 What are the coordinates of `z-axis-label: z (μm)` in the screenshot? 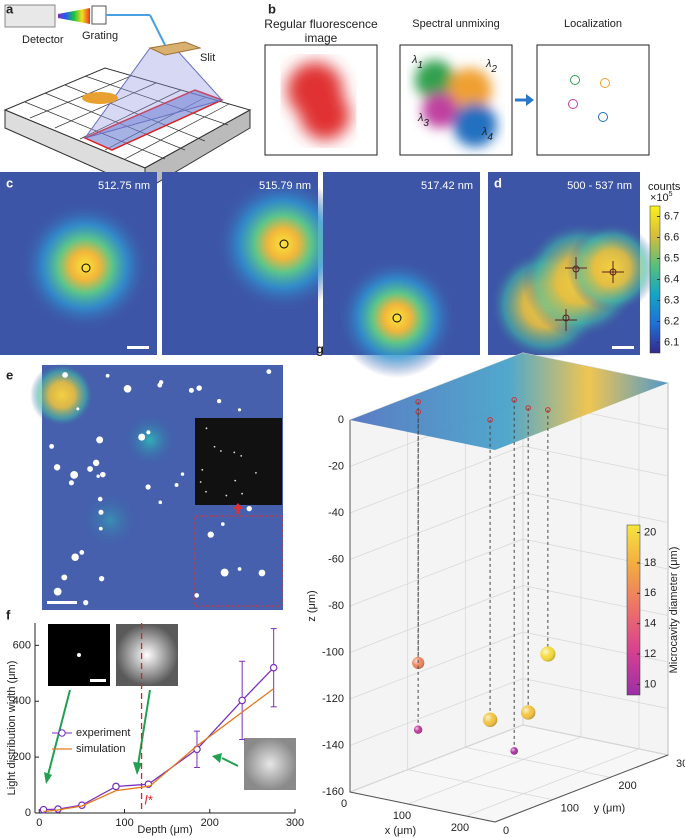 It's located at (312, 605).